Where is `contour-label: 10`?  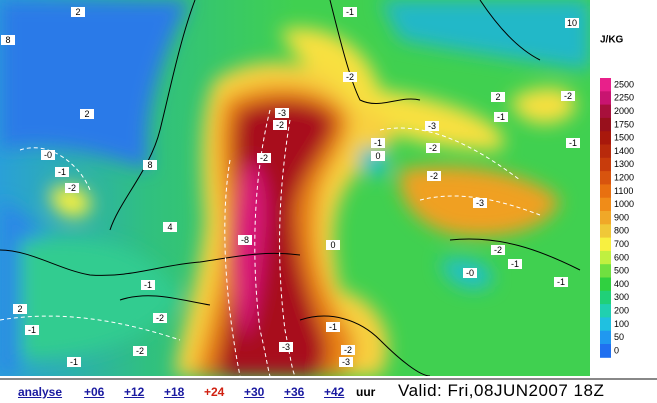
contour-label: 10 is located at coordinates (572, 23).